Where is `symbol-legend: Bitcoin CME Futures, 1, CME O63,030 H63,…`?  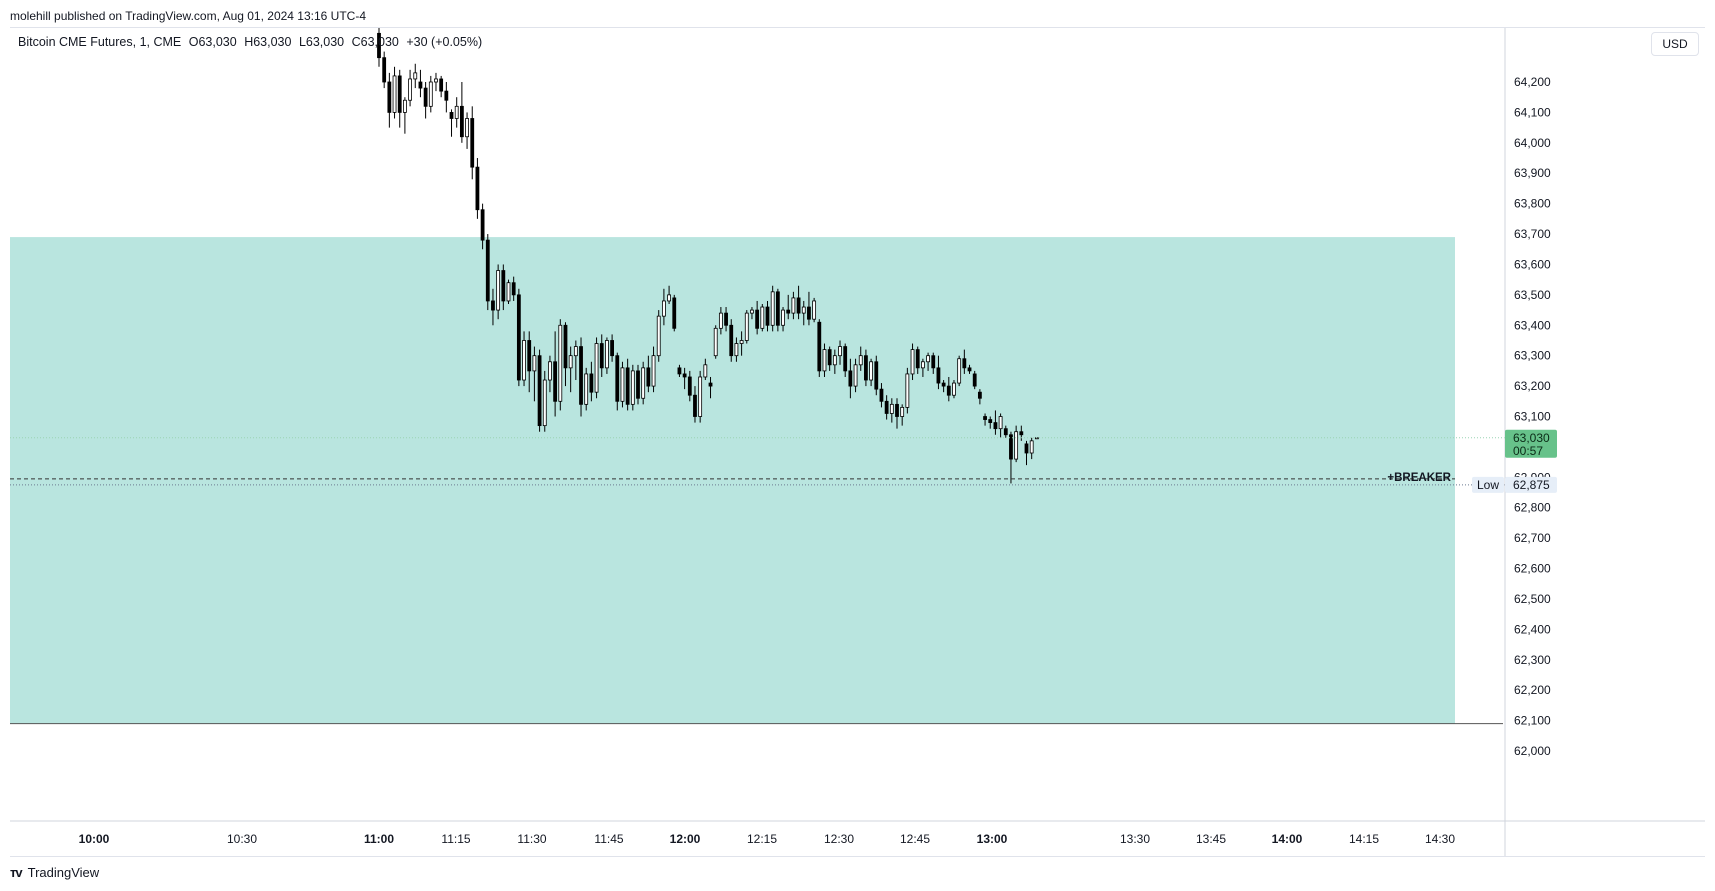 symbol-legend: Bitcoin CME Futures, 1, CME O63,030 H63,… is located at coordinates (252, 42).